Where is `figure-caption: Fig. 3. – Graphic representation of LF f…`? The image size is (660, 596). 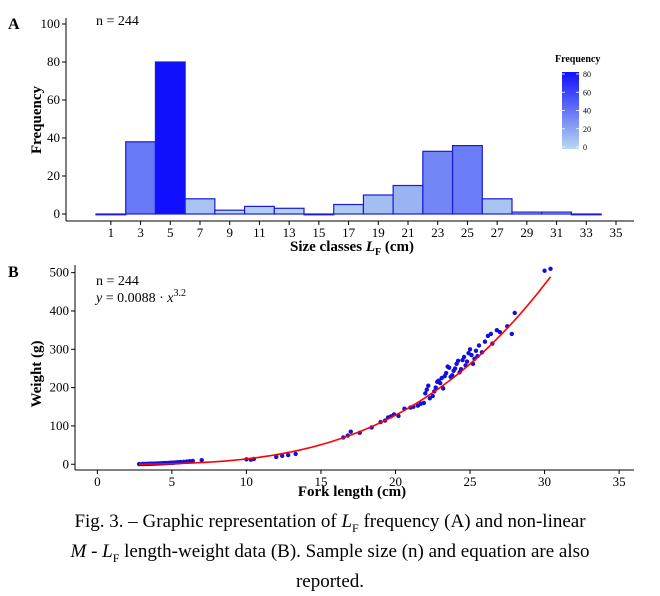 figure-caption: Fig. 3. – Graphic representation of LF f… is located at coordinates (330, 551).